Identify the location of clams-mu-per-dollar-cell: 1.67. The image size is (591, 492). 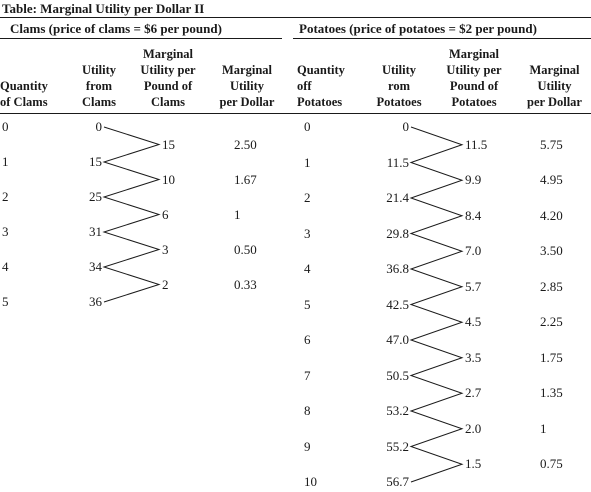
(245, 179).